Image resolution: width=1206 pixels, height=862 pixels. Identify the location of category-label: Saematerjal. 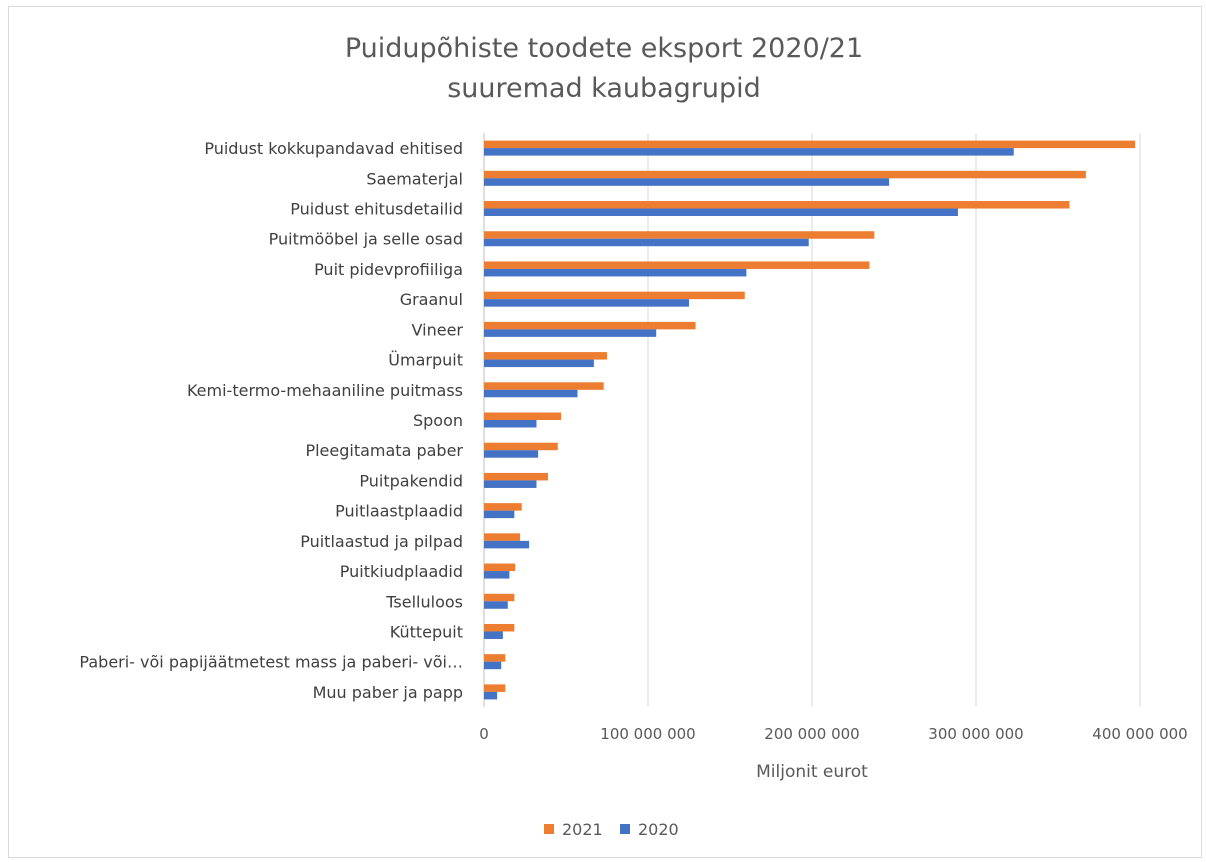
(414, 178).